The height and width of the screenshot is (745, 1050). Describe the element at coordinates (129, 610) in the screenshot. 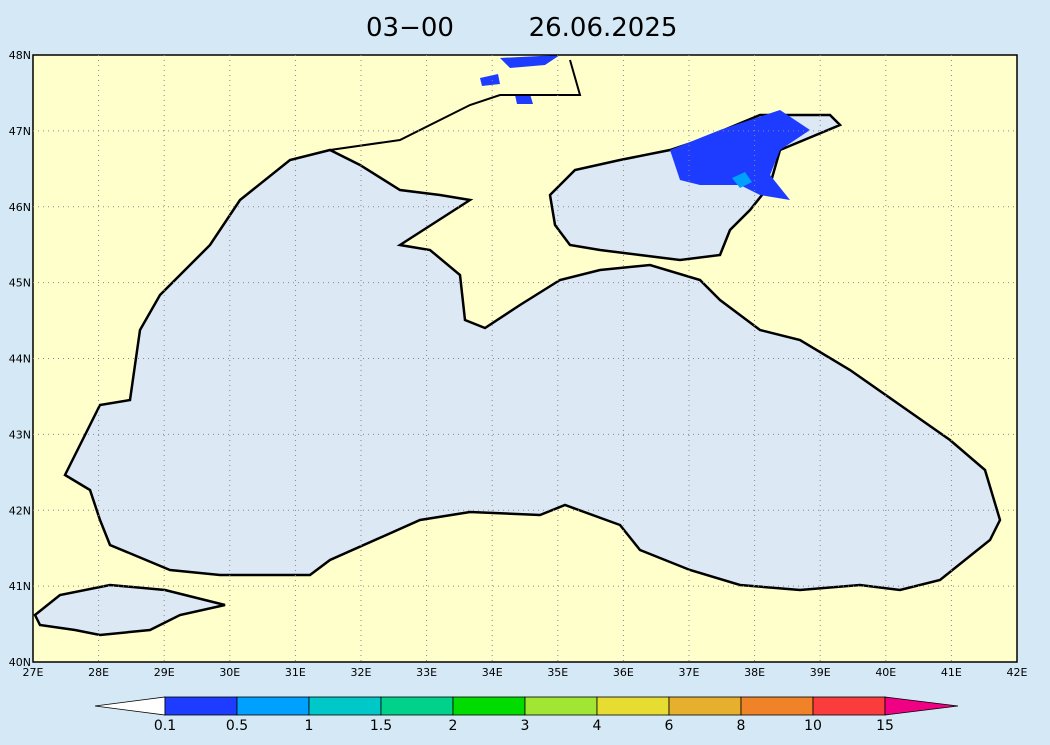

I see `sea-of-marmara` at that location.